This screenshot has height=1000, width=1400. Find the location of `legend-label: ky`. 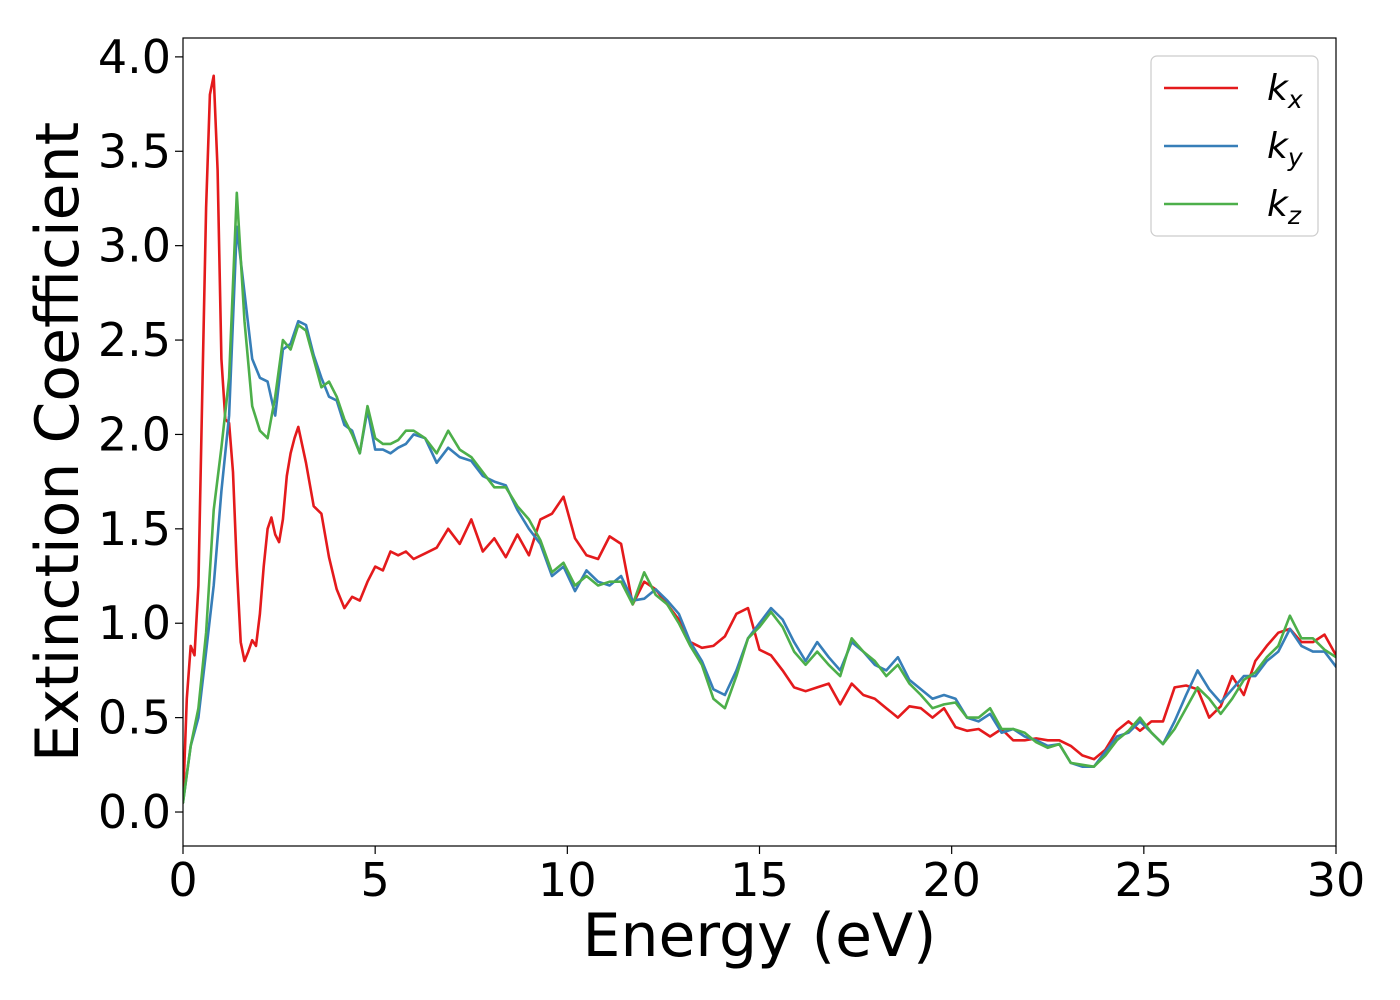

legend-label: ky is located at coordinates (1285, 149).